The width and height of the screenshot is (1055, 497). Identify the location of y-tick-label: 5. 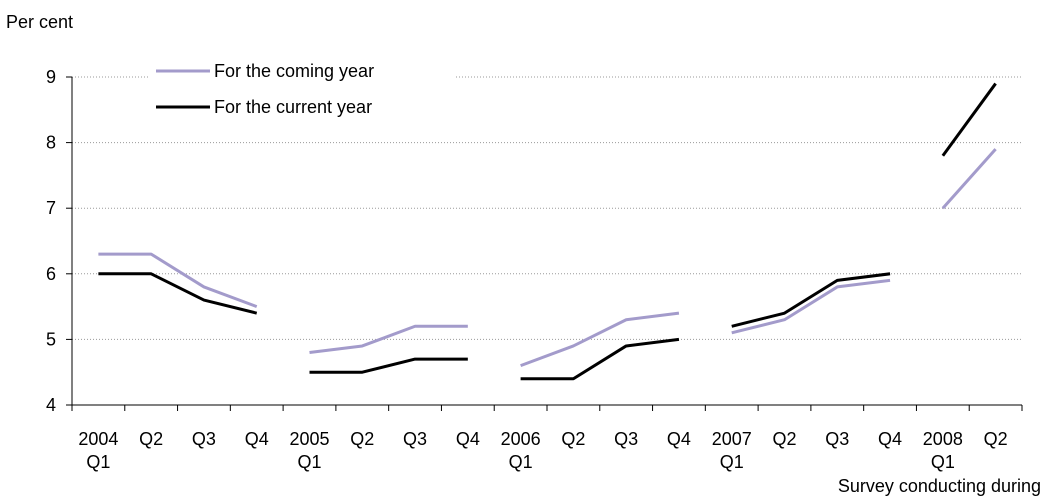
(51, 339).